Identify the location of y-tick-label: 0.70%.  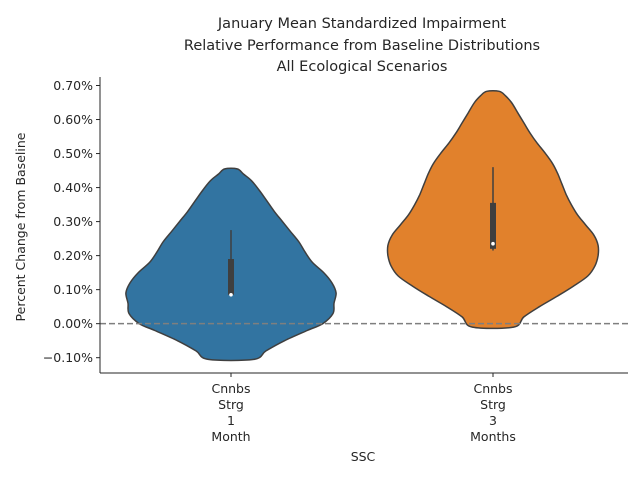
(73, 85).